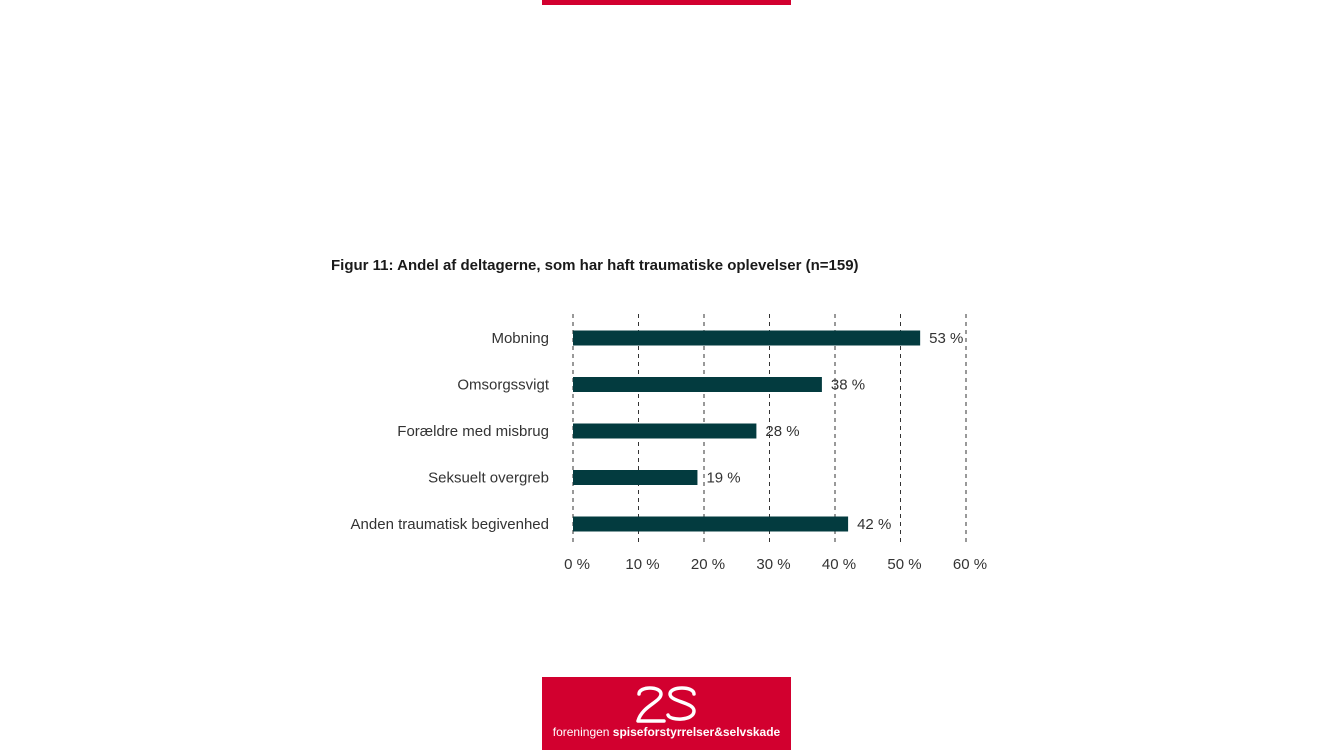  What do you see at coordinates (723, 478) in the screenshot?
I see `value-label: 19 %` at bounding box center [723, 478].